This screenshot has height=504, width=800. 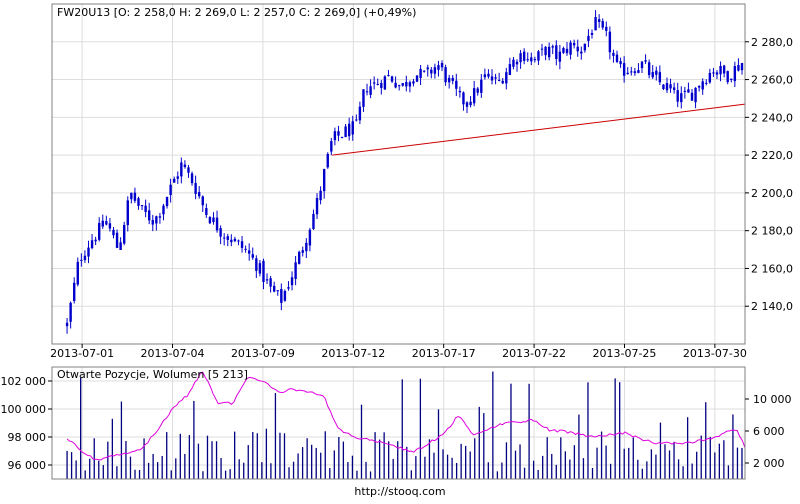 What do you see at coordinates (772, 231) in the screenshot?
I see `price-y-tick-label: 2 180,0` at bounding box center [772, 231].